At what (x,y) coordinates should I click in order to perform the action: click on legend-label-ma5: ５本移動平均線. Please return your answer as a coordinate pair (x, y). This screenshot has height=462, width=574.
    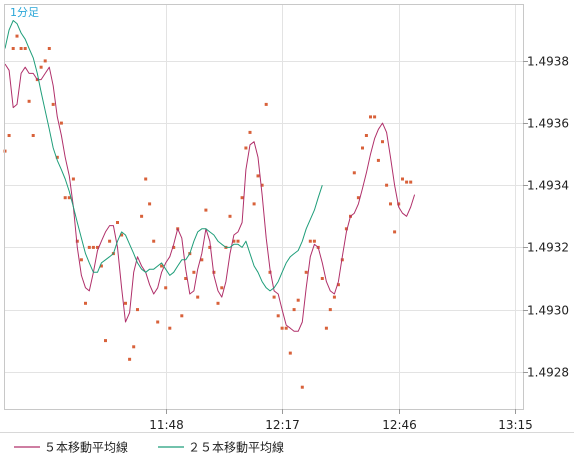
    Looking at the image, I should click on (86, 447).